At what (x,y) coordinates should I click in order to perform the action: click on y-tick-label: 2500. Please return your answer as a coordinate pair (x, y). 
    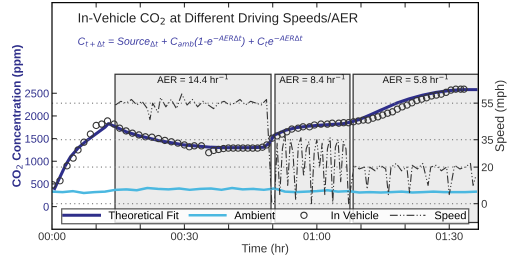
    Looking at the image, I should click on (37, 94).